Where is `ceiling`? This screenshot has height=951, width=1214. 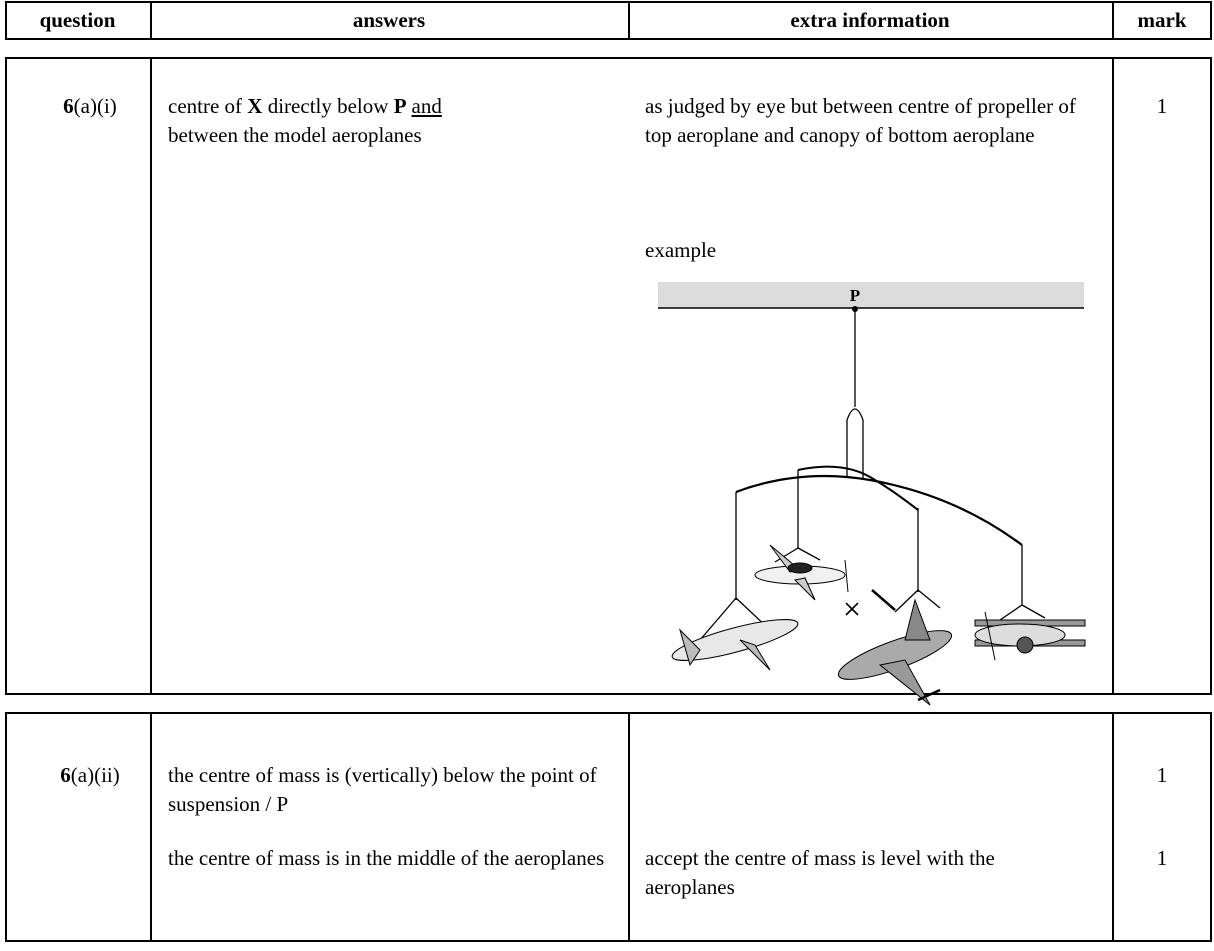 ceiling is located at coordinates (871, 295).